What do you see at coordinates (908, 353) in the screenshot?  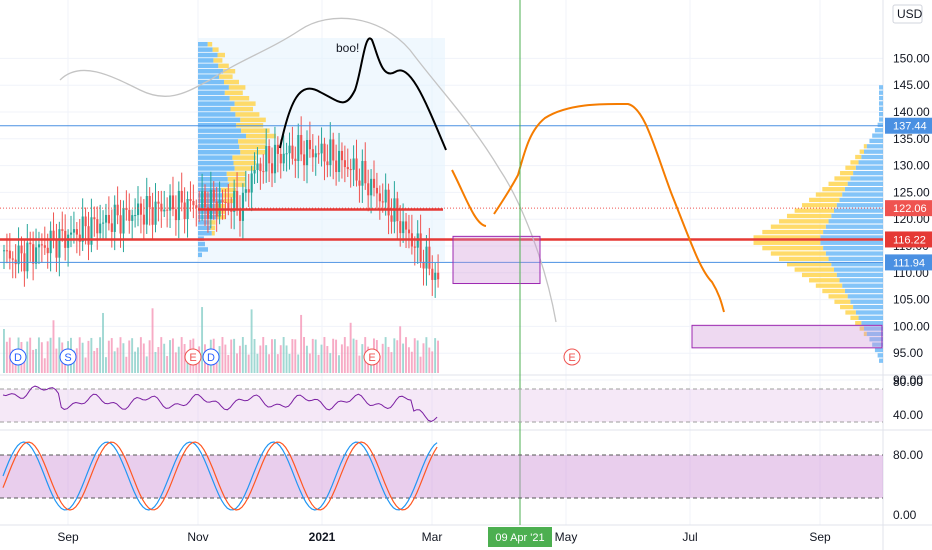 I see `price-tick-label: 95.00` at bounding box center [908, 353].